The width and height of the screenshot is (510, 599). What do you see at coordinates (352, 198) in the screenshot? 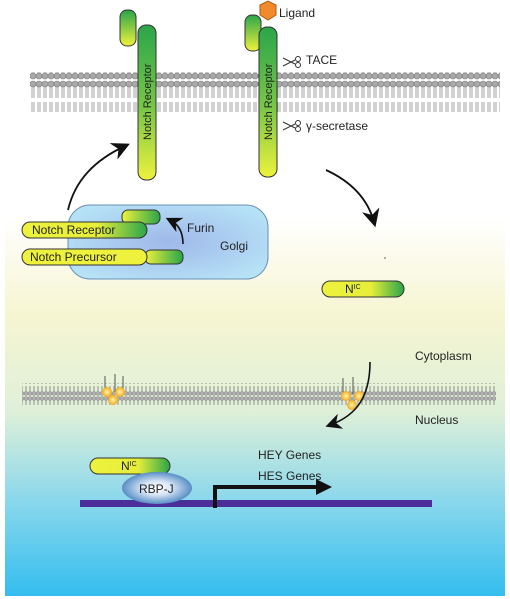
I see `cleavage-release-arrow` at bounding box center [352, 198].